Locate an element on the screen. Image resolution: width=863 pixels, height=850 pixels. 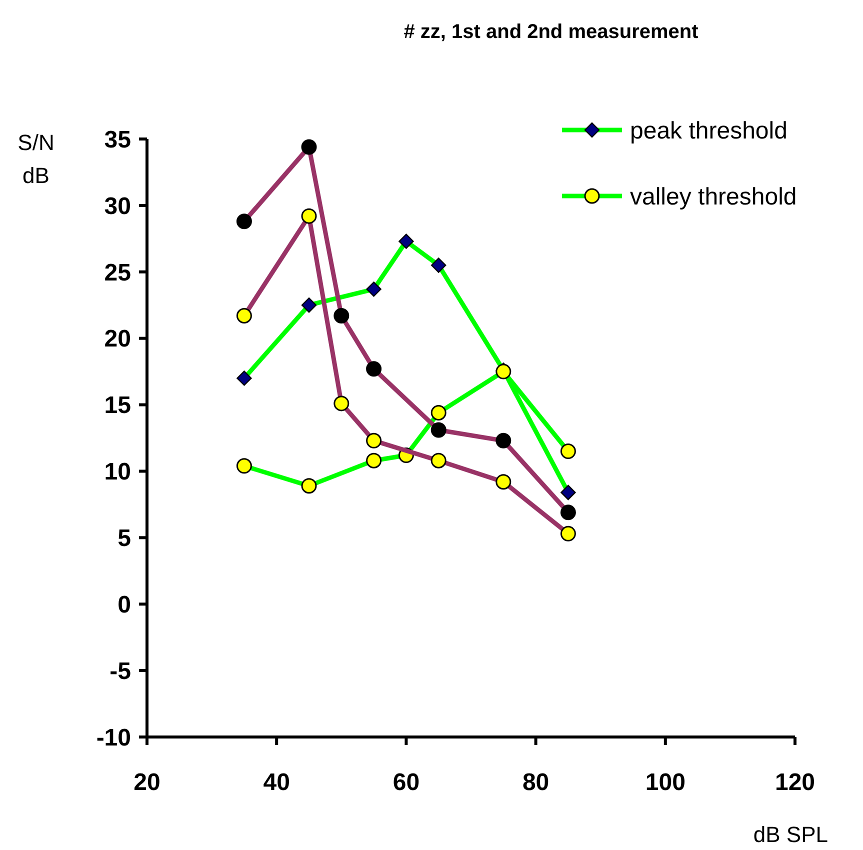
y-tick-label: -10 is located at coordinates (113, 738).